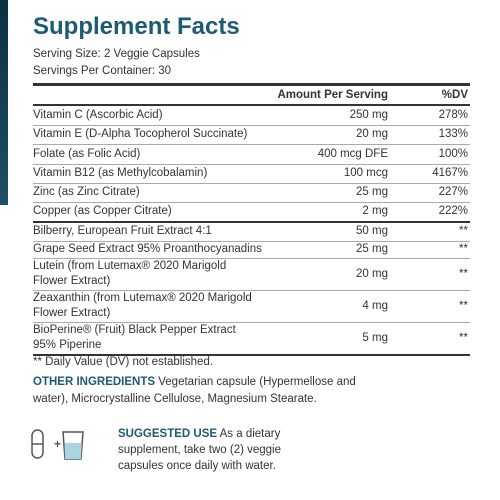  What do you see at coordinates (140, 134) in the screenshot?
I see `row-name: Vitamin E (D-Alpha Tocopherol Succinate)` at bounding box center [140, 134].